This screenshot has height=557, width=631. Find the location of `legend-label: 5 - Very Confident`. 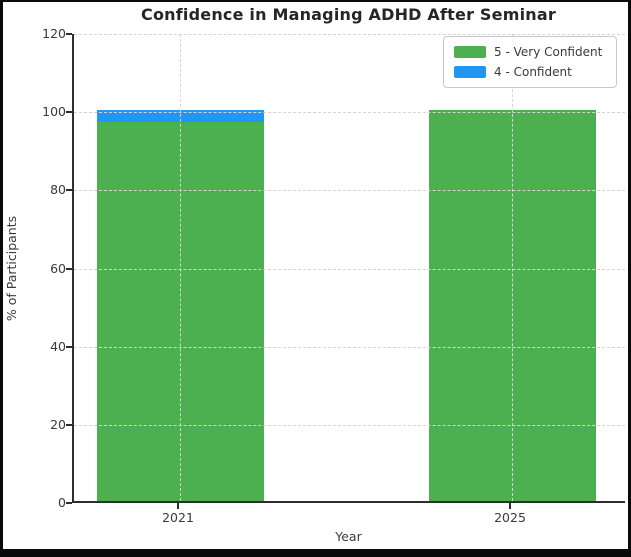

legend-label: 5 - Very Confident is located at coordinates (548, 52).